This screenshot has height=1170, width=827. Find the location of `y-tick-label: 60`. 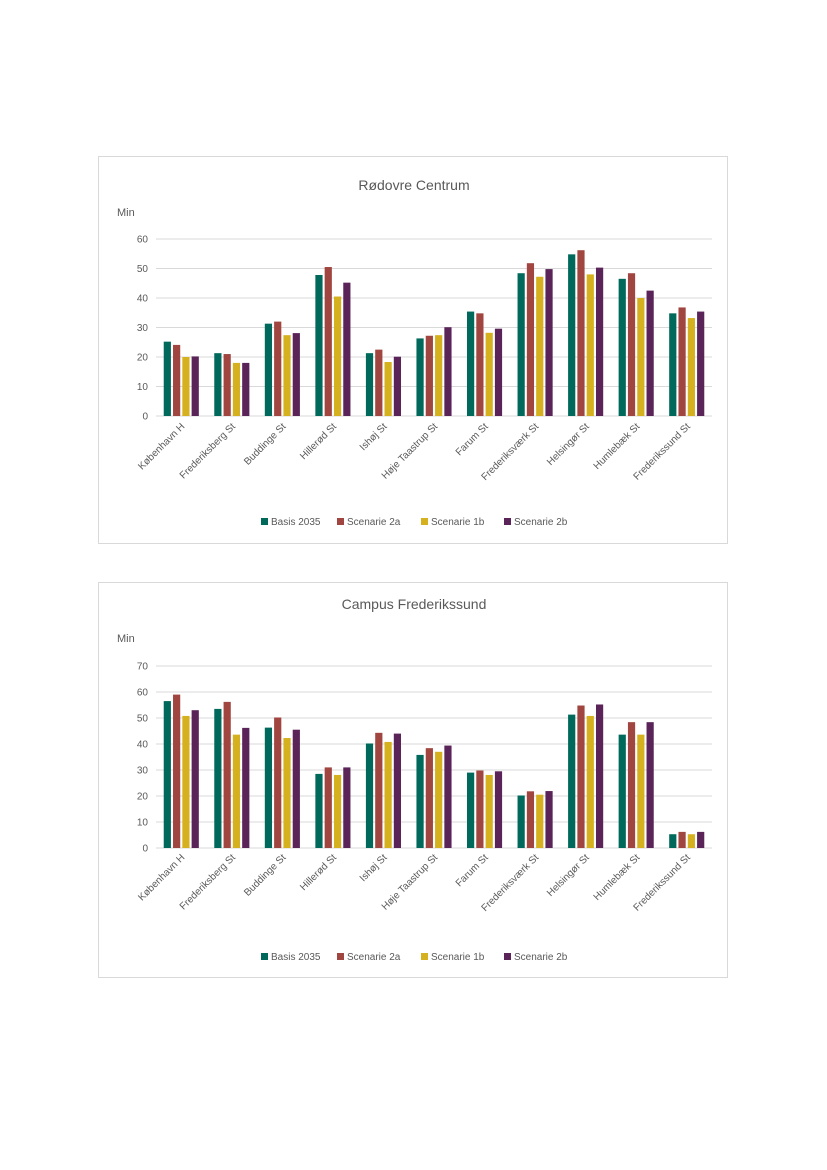

y-tick-label: 60 is located at coordinates (143, 693).